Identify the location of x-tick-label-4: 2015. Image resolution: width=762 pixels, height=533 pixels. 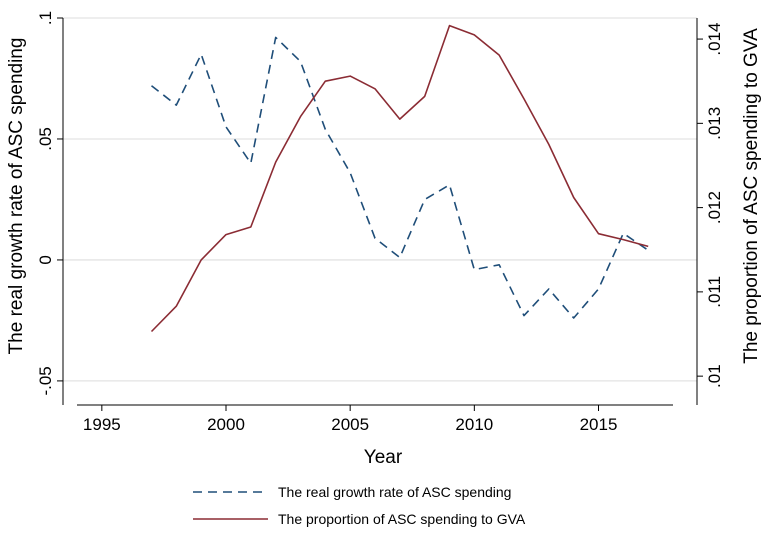
(599, 424).